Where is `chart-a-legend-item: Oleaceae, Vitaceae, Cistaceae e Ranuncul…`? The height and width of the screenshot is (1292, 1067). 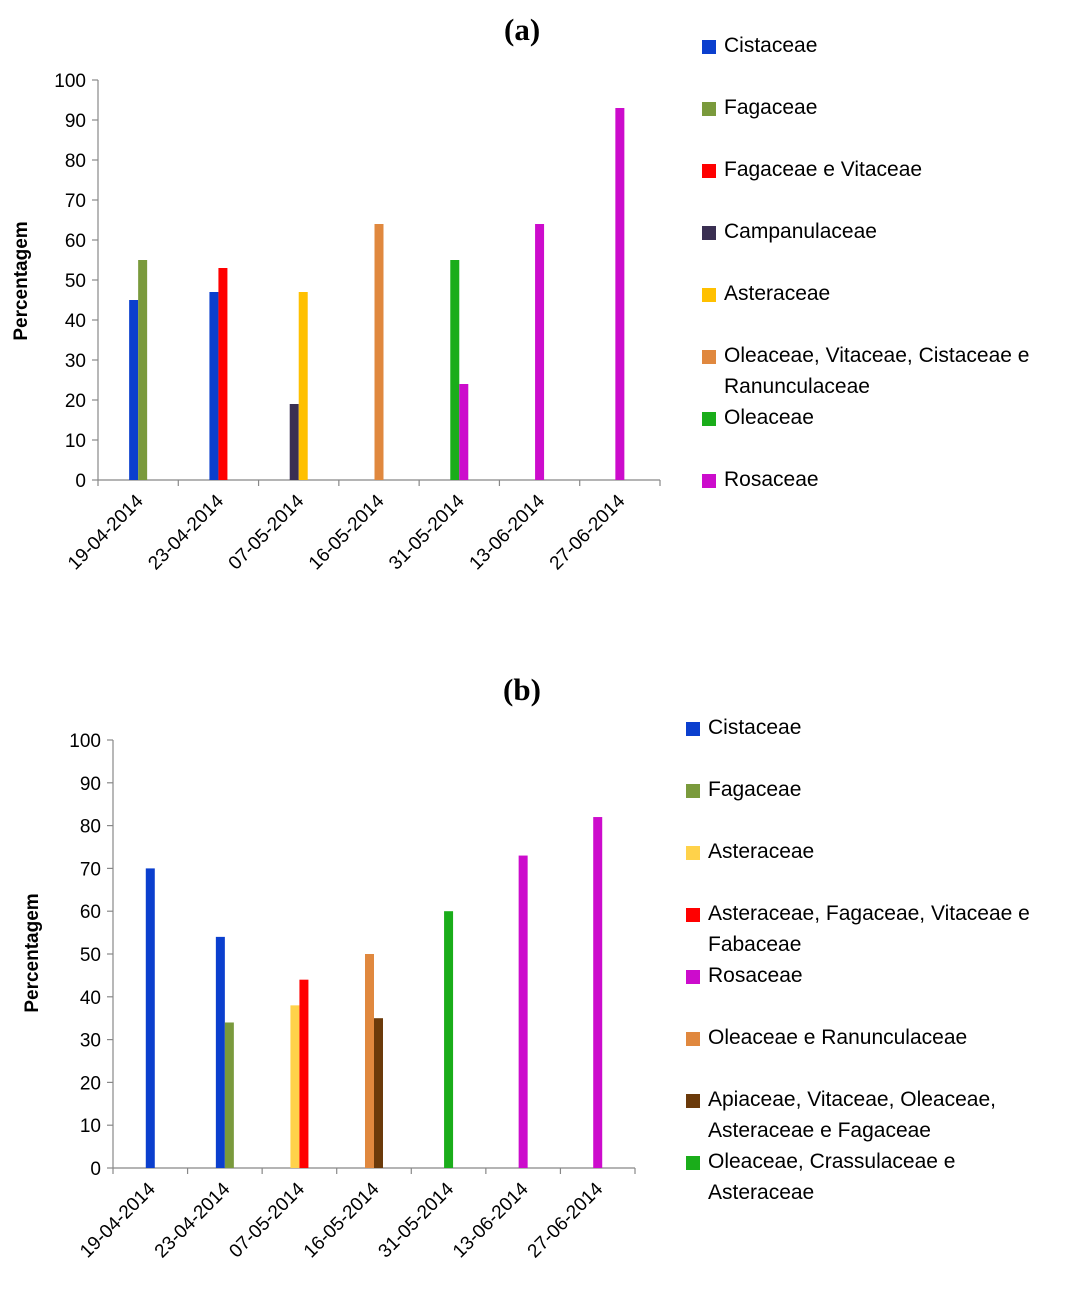 chart-a-legend-item: Oleaceae, Vitaceae, Cistaceae e Ranuncul… is located at coordinates (884, 371).